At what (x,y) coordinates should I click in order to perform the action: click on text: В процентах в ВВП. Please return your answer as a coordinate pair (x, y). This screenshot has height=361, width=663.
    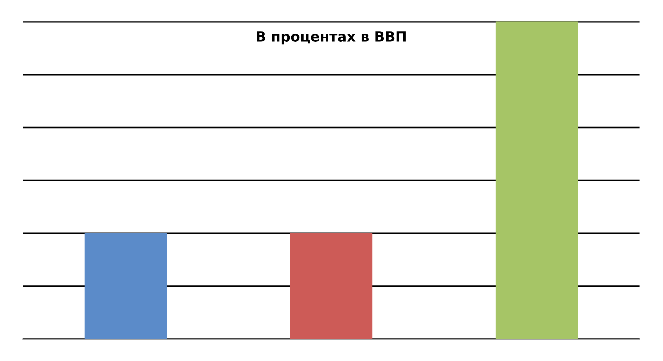
    Looking at the image, I should click on (331, 38).